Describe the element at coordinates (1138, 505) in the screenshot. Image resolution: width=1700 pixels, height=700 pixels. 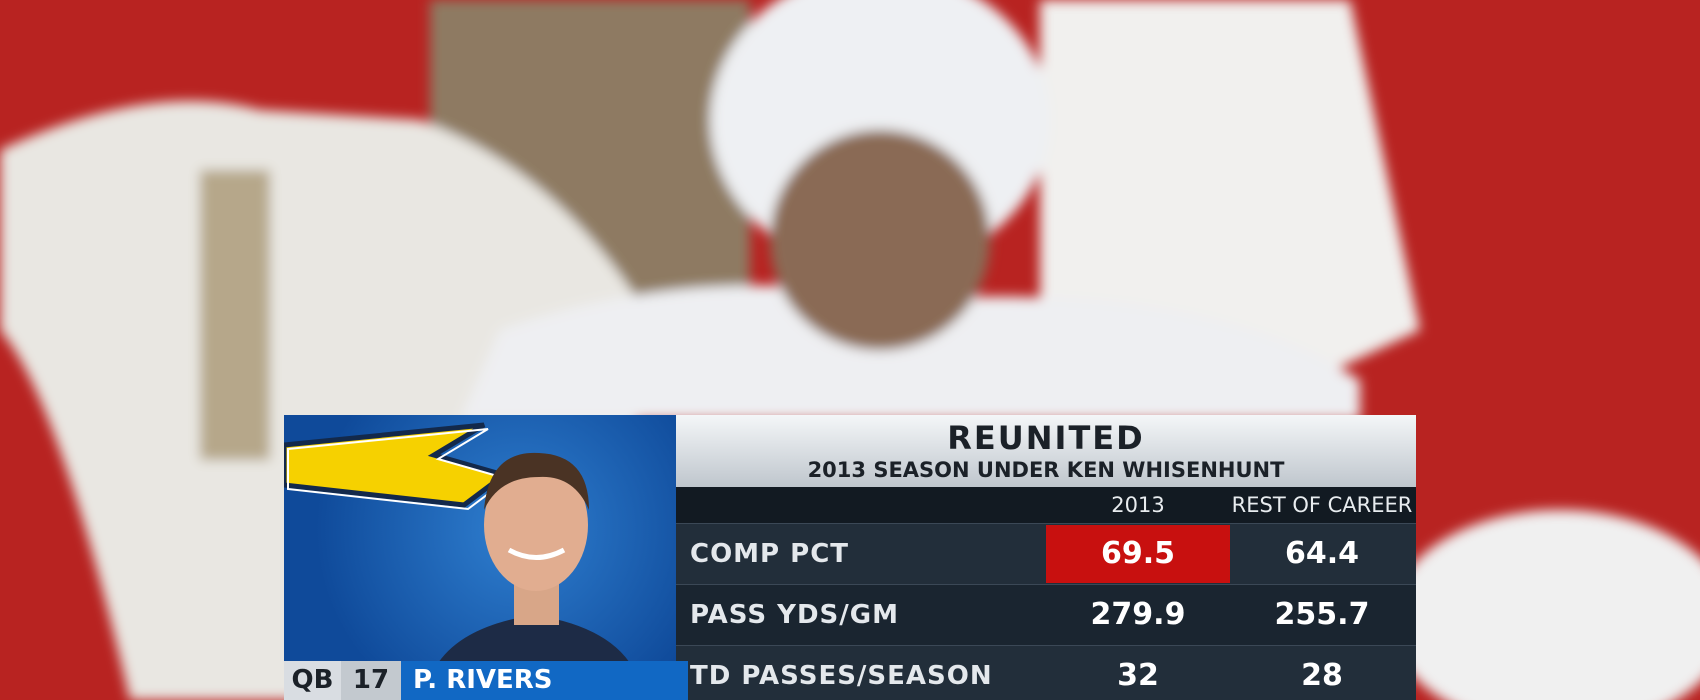
I see `column-label: 2013` at that location.